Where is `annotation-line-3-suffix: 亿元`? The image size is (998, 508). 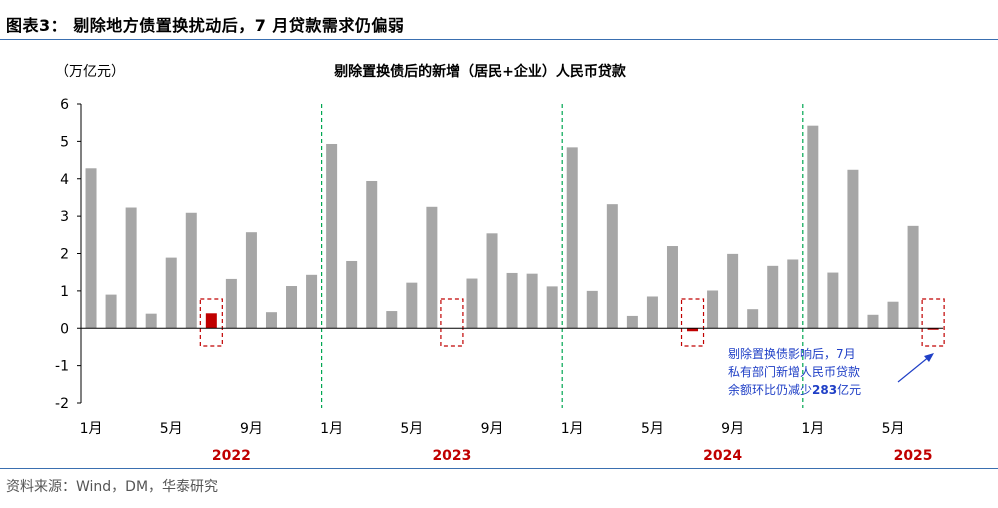 annotation-line-3-suffix: 亿元 is located at coordinates (849, 389).